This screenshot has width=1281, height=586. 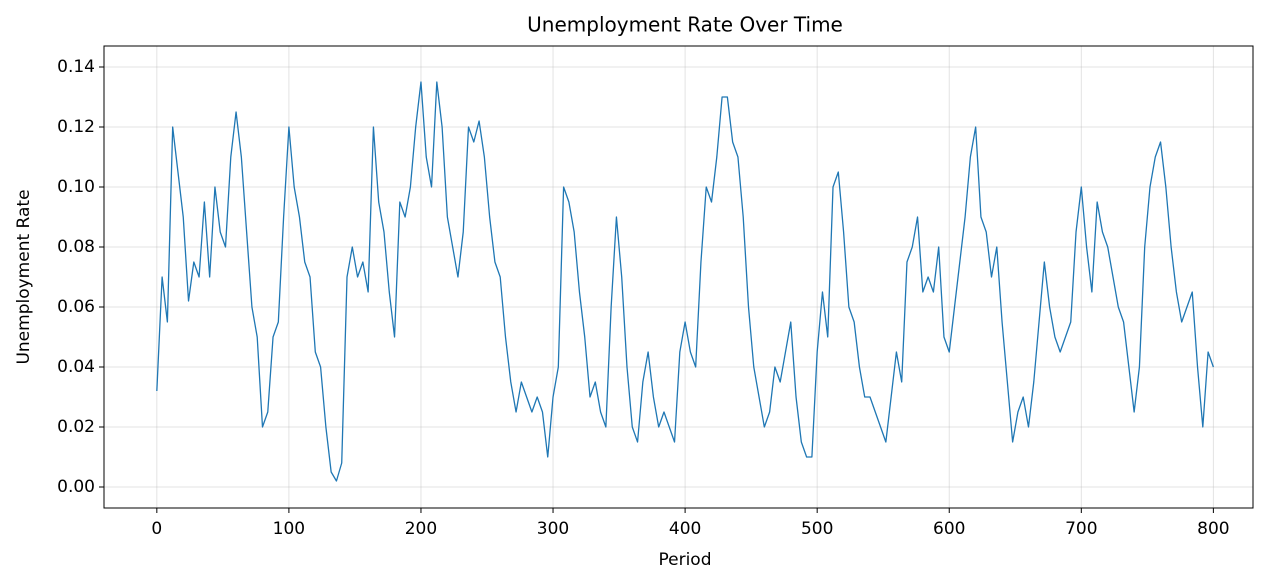 What do you see at coordinates (685, 529) in the screenshot?
I see `x-tick-label: 400` at bounding box center [685, 529].